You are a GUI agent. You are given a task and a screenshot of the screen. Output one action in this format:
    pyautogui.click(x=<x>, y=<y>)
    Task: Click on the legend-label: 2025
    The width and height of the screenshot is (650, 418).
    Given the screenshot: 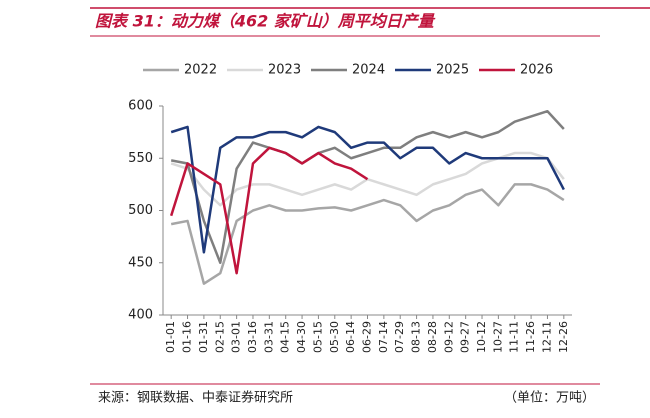 What is the action you would take?
    pyautogui.click(x=452, y=70)
    